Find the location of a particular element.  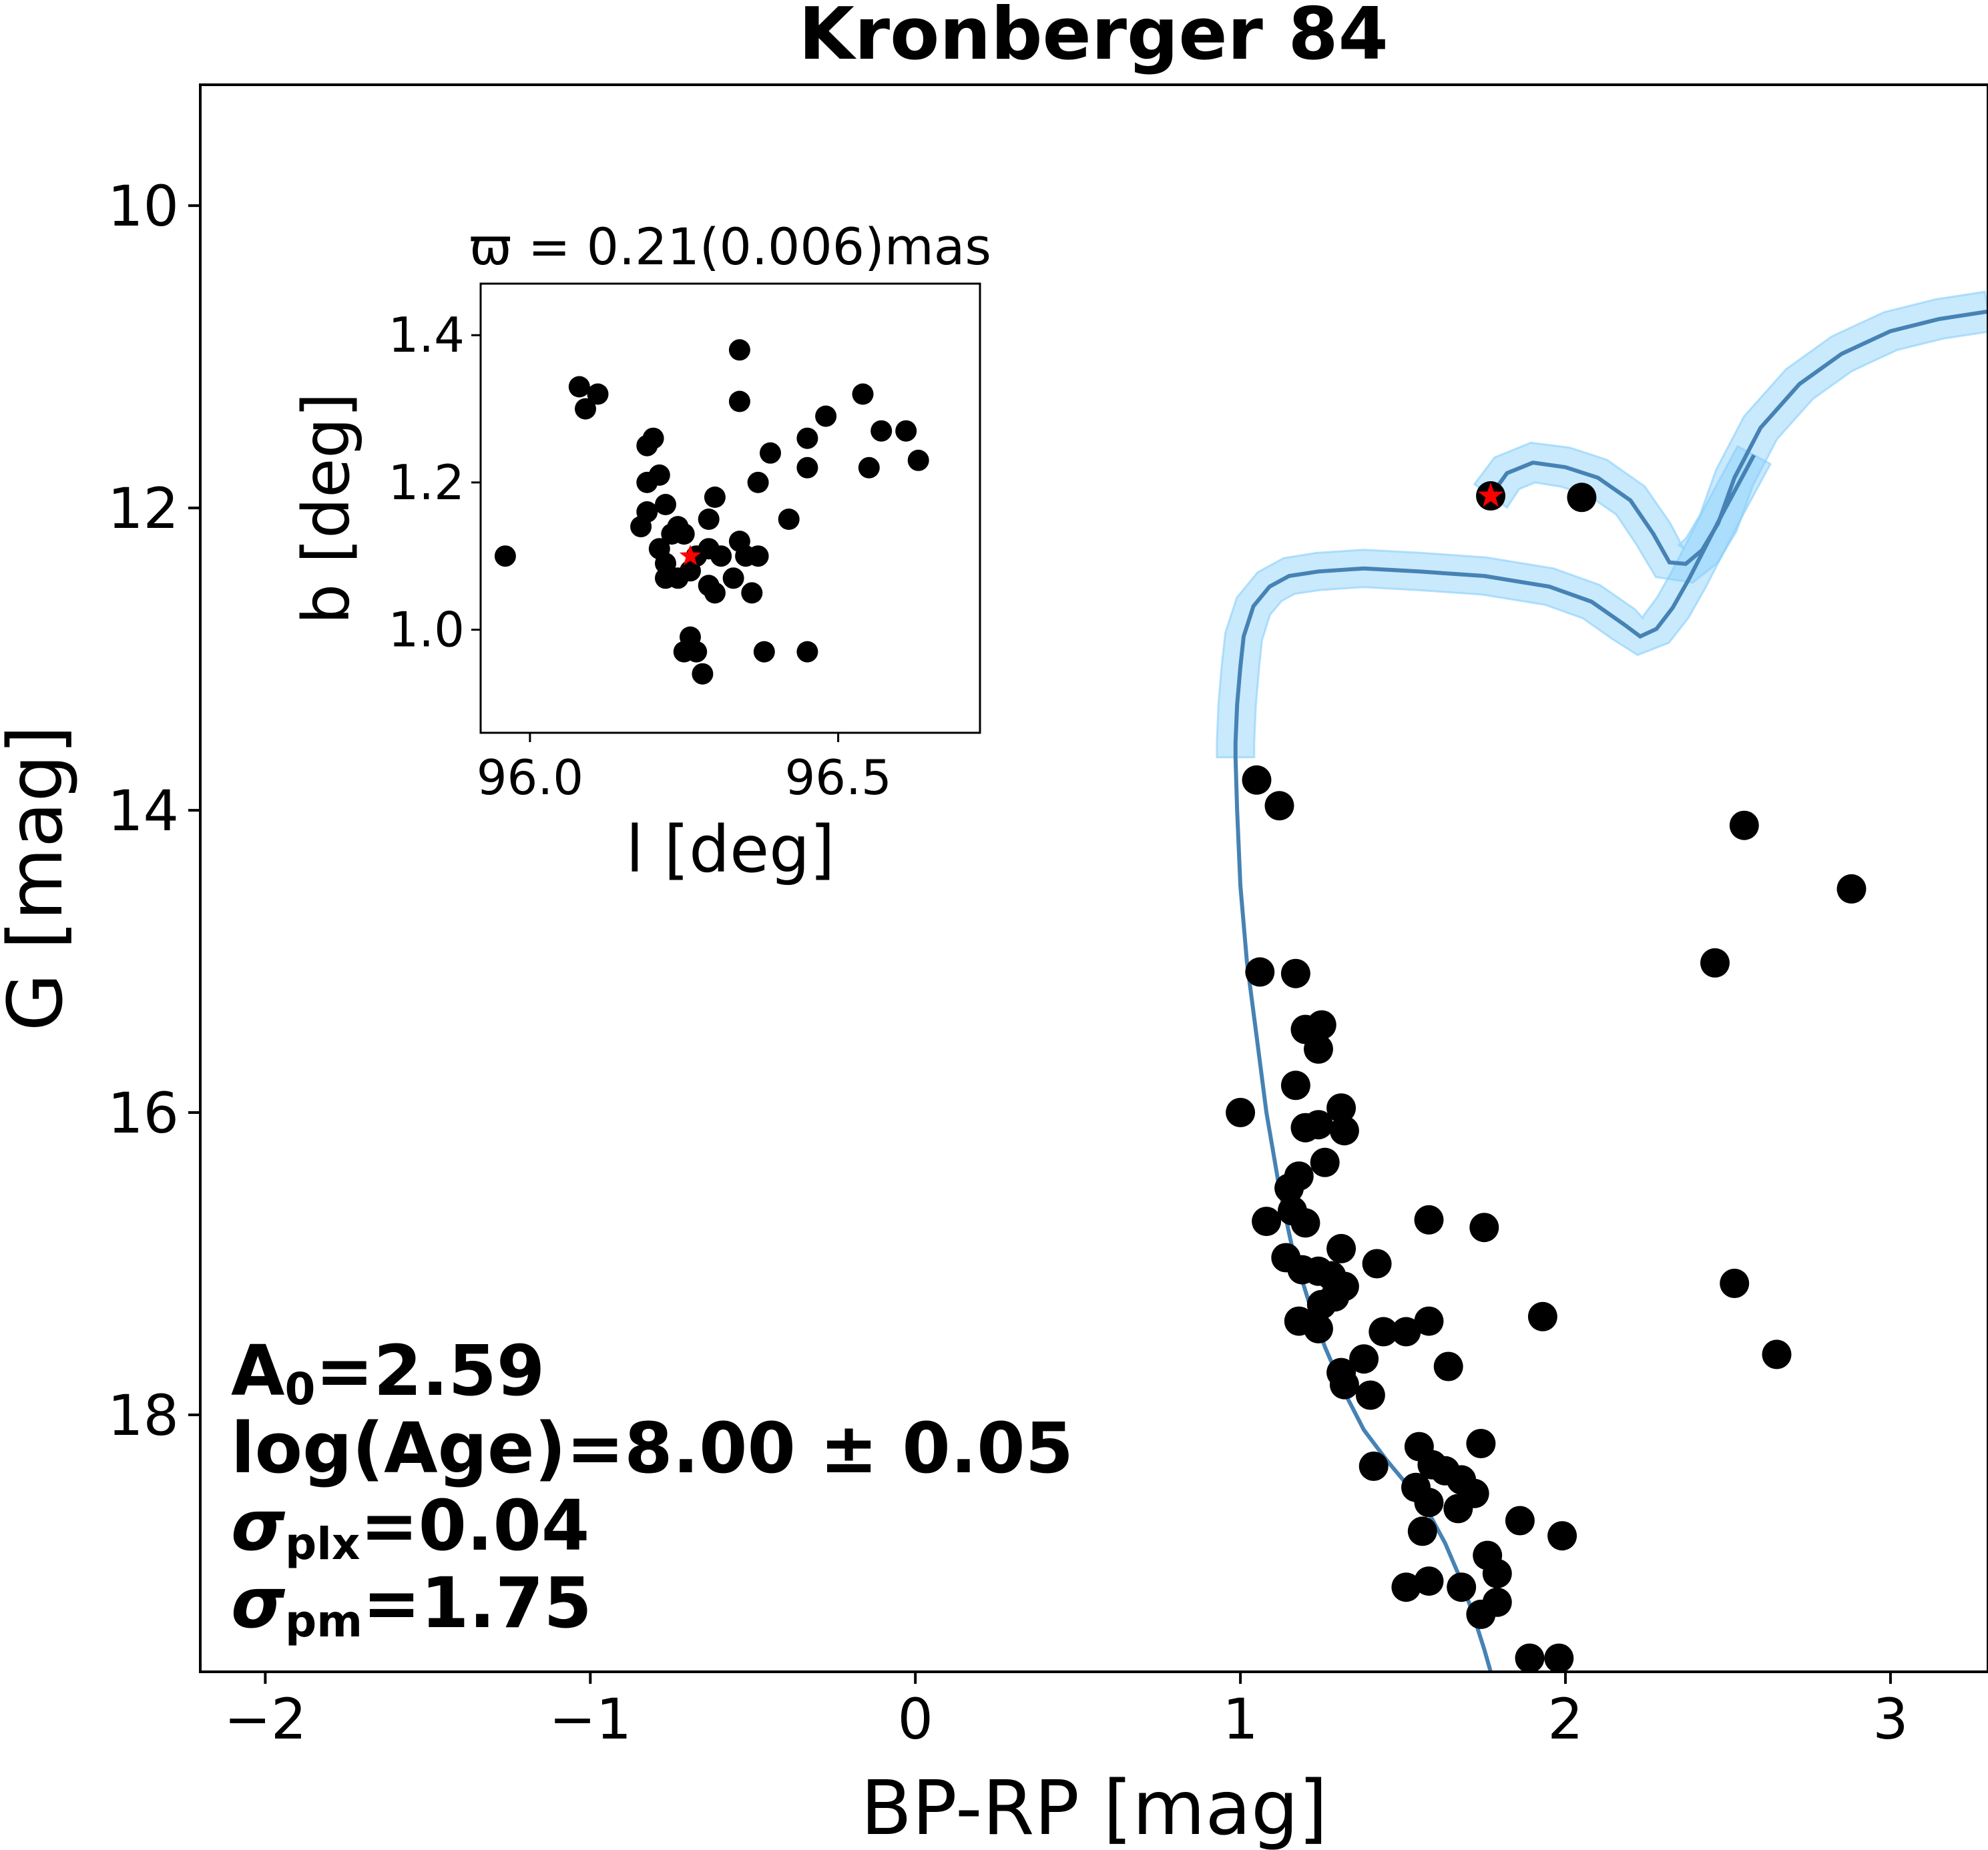

inset-x-tick-label: 96.0 is located at coordinates (530, 777).